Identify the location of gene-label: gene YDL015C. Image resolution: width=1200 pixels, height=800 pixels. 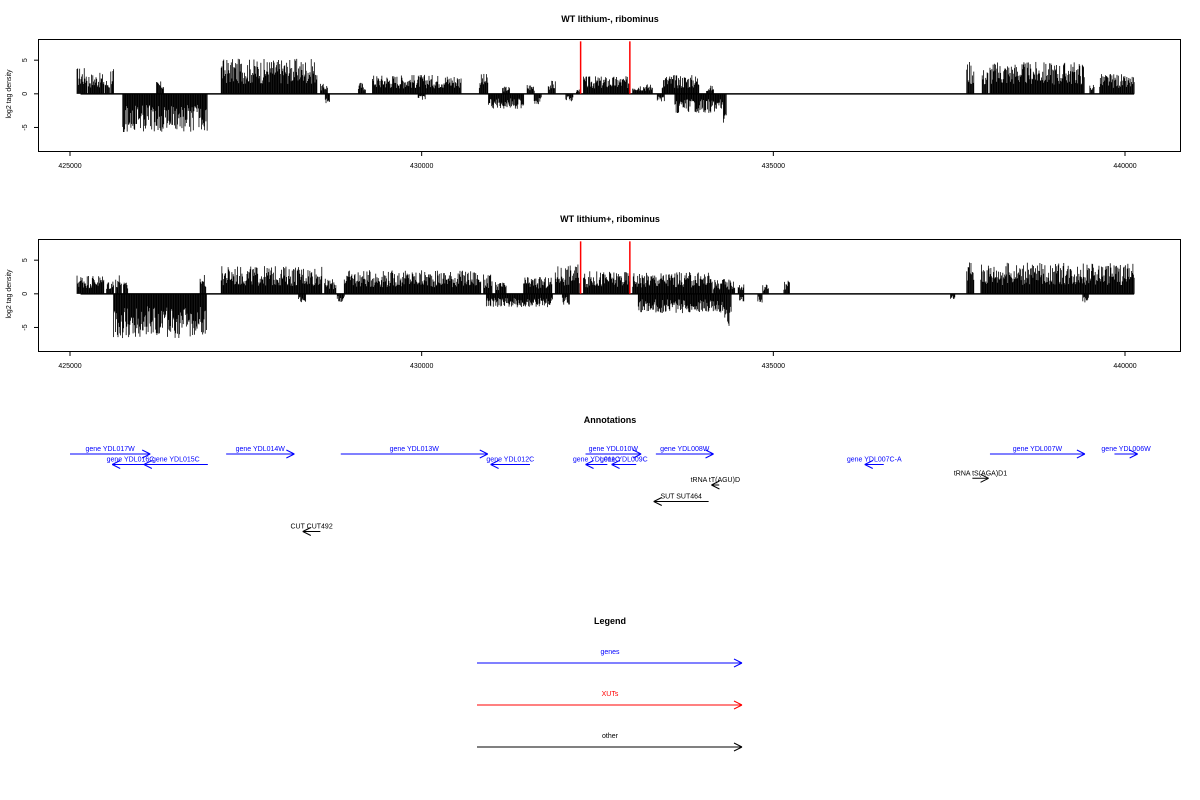
(176, 460).